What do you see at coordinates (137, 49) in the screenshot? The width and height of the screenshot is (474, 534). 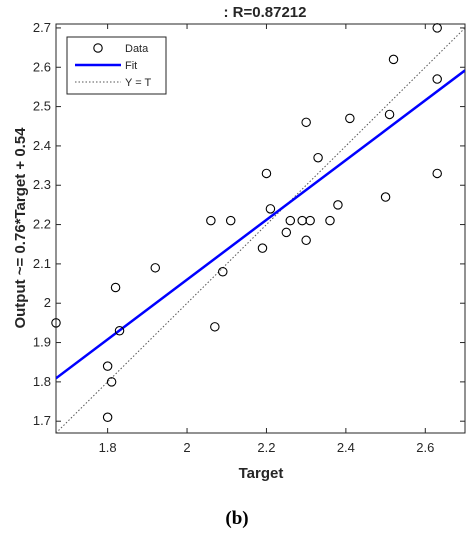 I see `legend-label: Data` at bounding box center [137, 49].